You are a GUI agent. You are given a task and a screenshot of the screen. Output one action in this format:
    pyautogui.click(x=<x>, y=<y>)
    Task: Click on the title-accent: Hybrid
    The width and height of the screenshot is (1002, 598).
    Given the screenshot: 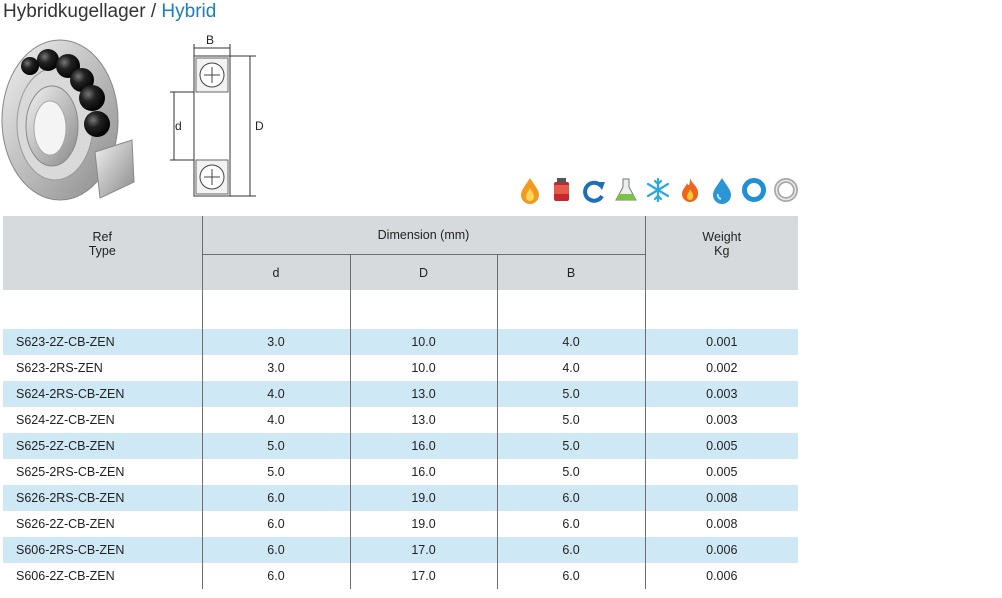 What is the action you would take?
    pyautogui.click(x=189, y=11)
    